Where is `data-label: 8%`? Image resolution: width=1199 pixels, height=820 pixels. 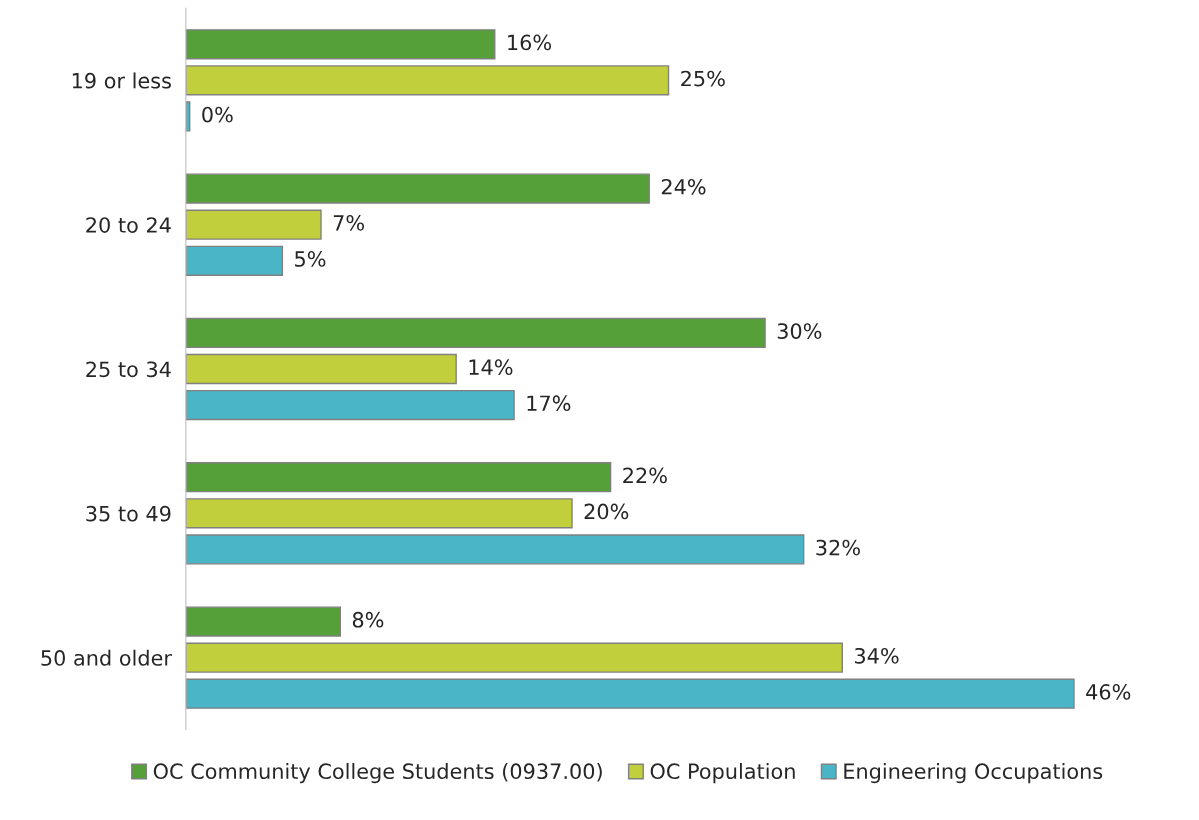
data-label: 8% is located at coordinates (368, 619).